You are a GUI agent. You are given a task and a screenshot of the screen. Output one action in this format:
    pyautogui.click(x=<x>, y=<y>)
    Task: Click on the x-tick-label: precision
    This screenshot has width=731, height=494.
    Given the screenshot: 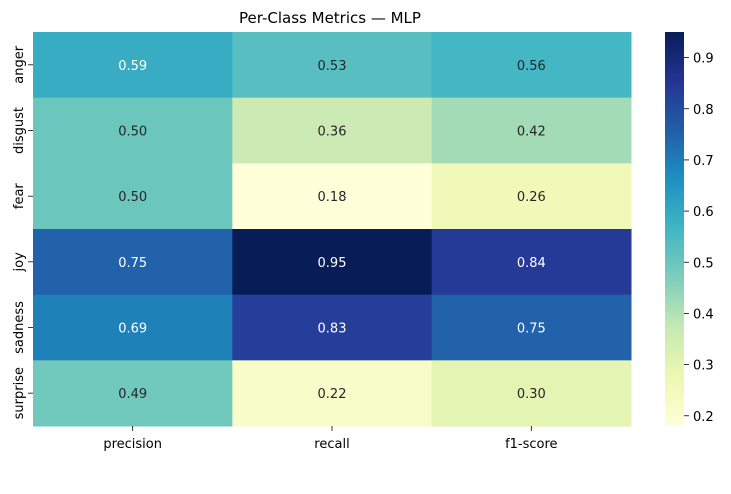 What is the action you would take?
    pyautogui.click(x=132, y=444)
    